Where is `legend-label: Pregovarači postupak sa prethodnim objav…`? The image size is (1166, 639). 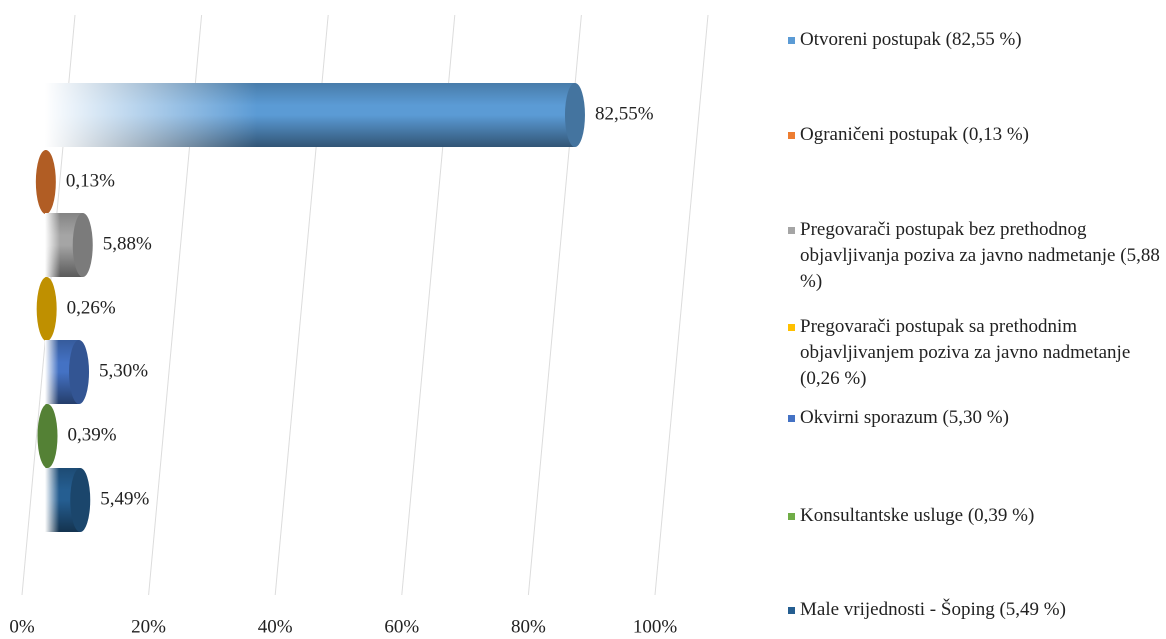 legend-label: Pregovarači postupak sa prethodnim objav… is located at coordinates (965, 352).